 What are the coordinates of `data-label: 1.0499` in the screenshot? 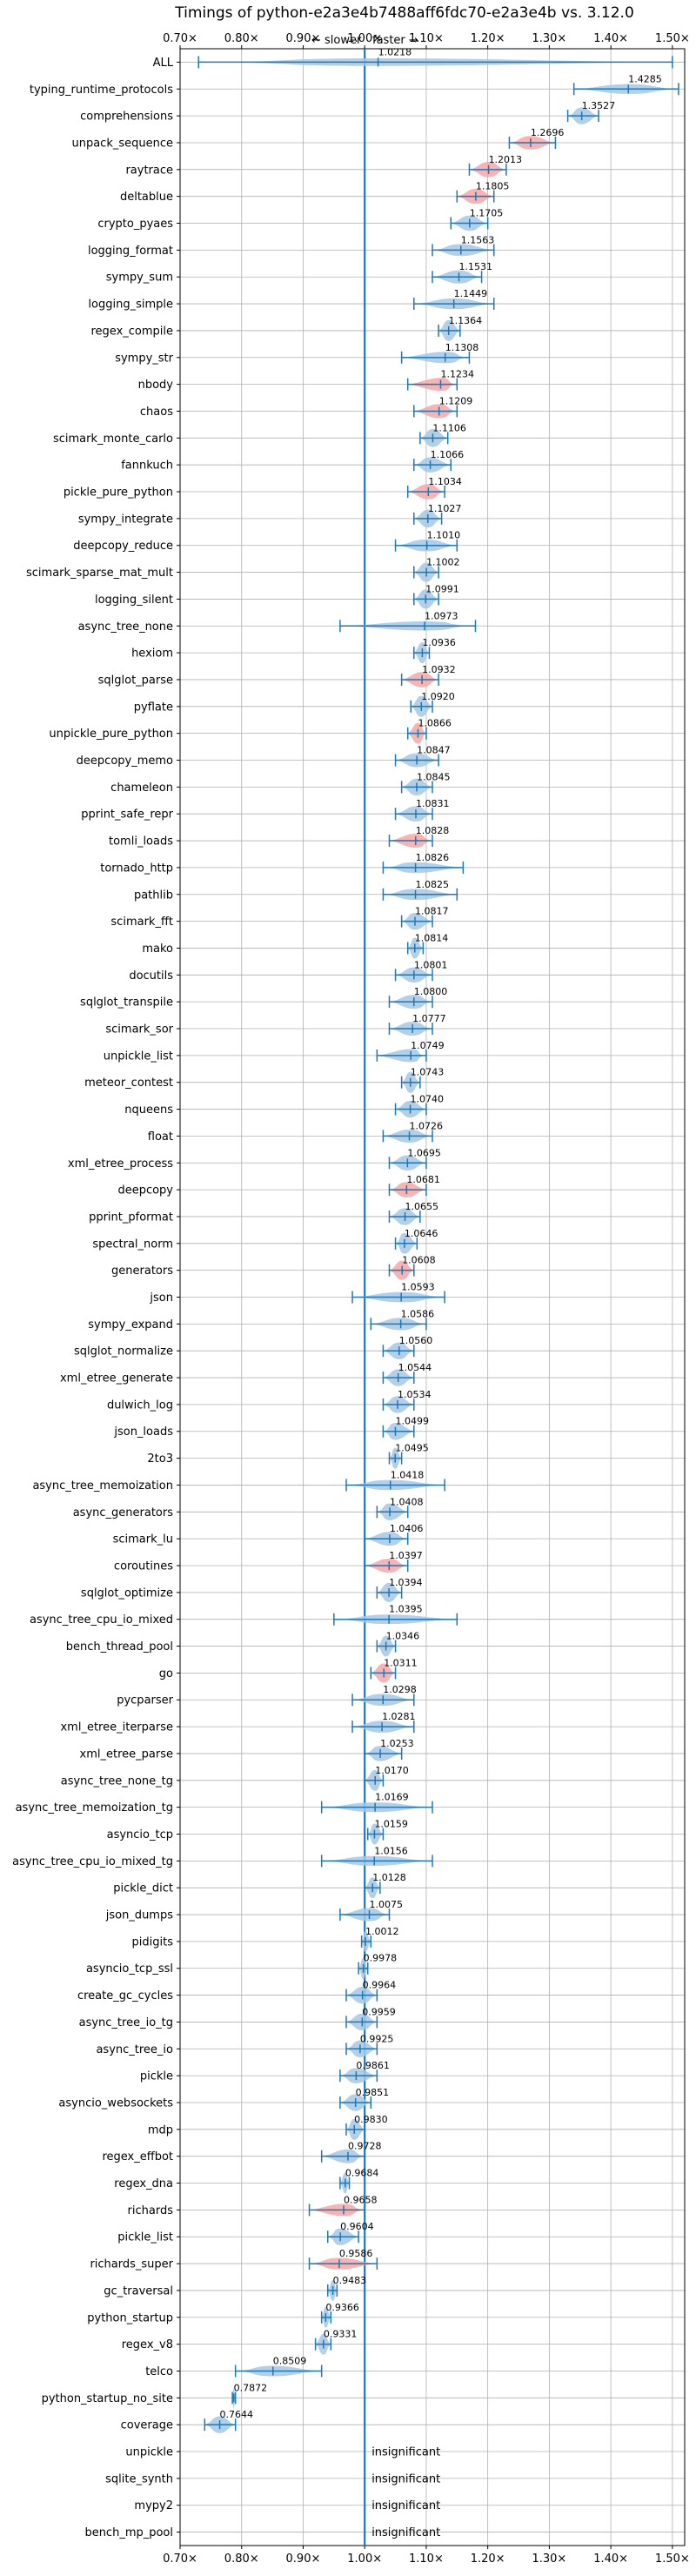 It's located at (412, 1421).